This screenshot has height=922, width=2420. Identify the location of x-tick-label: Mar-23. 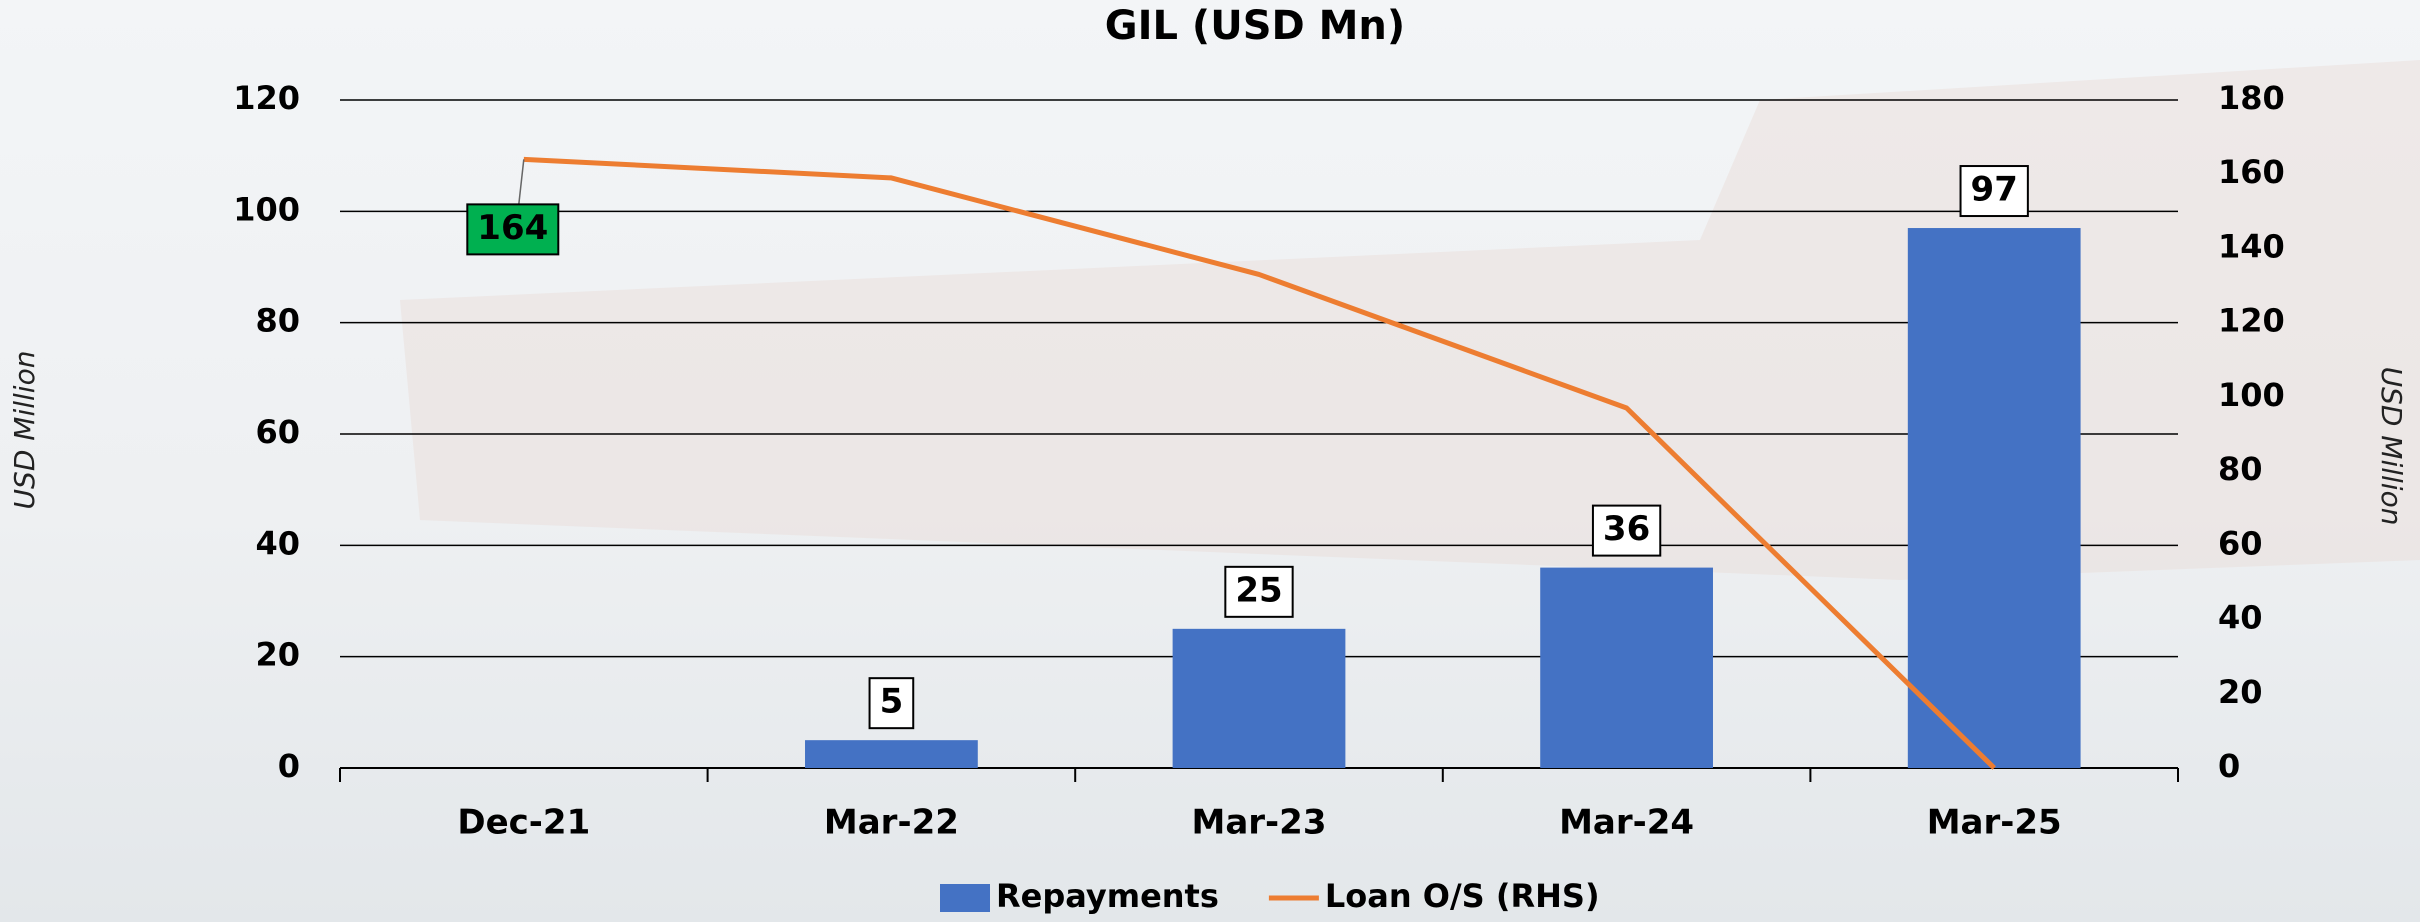
(1259, 823).